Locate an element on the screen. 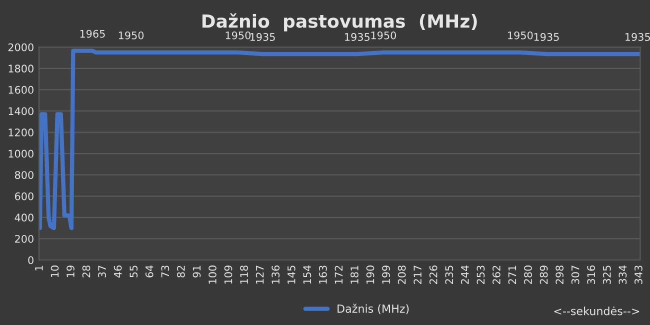 The height and width of the screenshot is (325, 650). x-tick-label: 19 is located at coordinates (70, 271).